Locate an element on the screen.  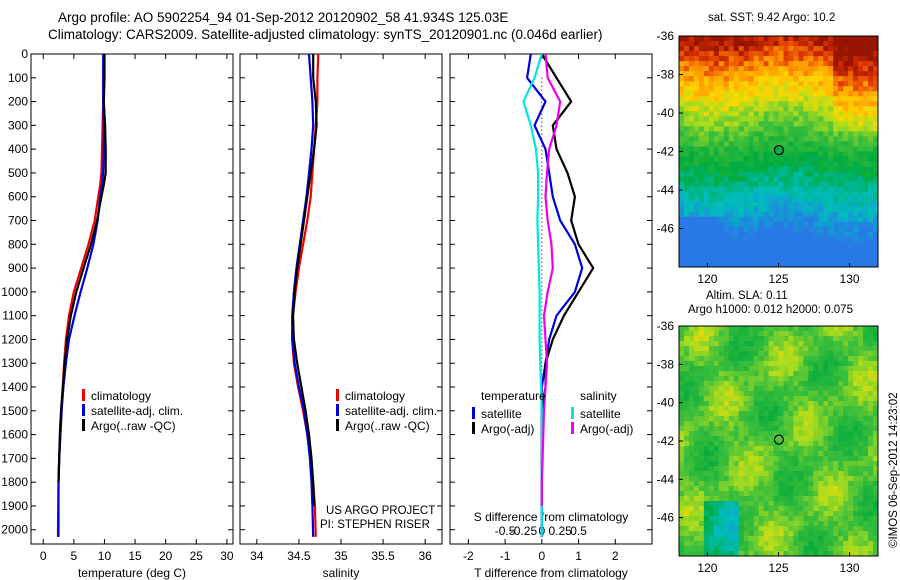
depth-tick-label: 700 is located at coordinates (18, 221).